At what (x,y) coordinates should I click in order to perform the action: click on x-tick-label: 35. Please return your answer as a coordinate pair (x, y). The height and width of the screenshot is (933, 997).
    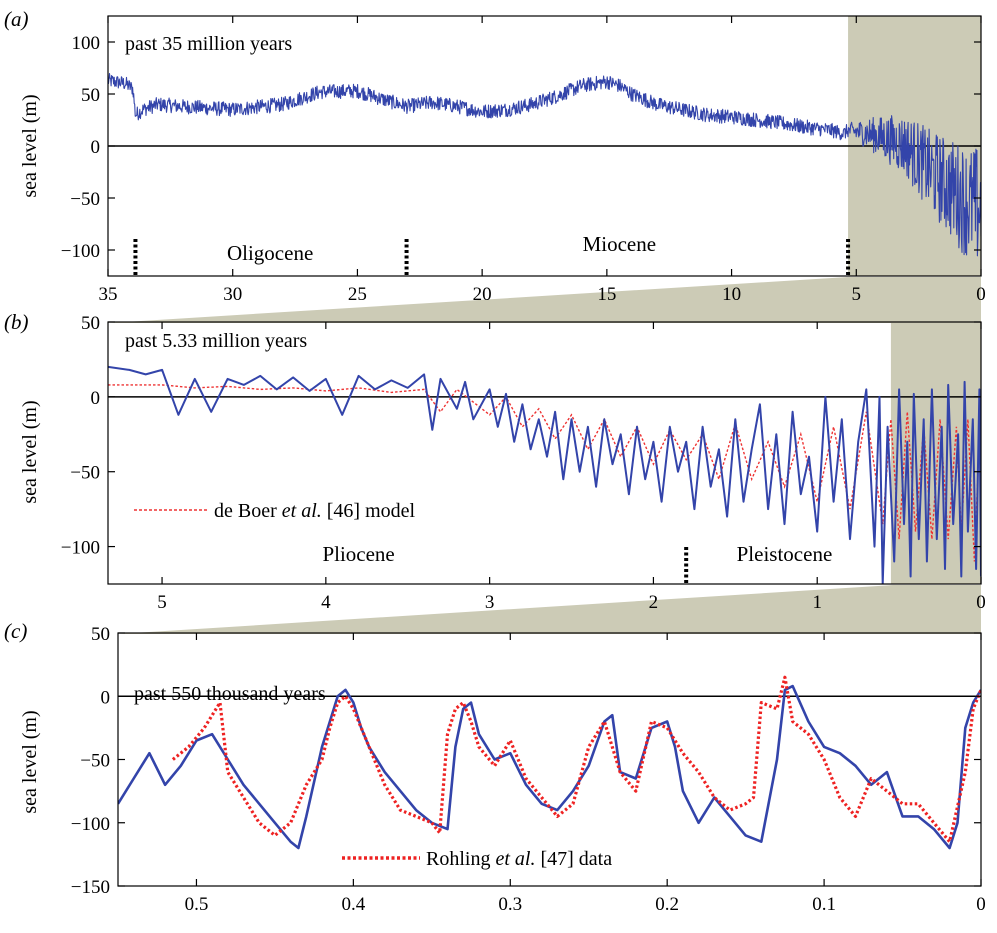
    Looking at the image, I should click on (108, 294).